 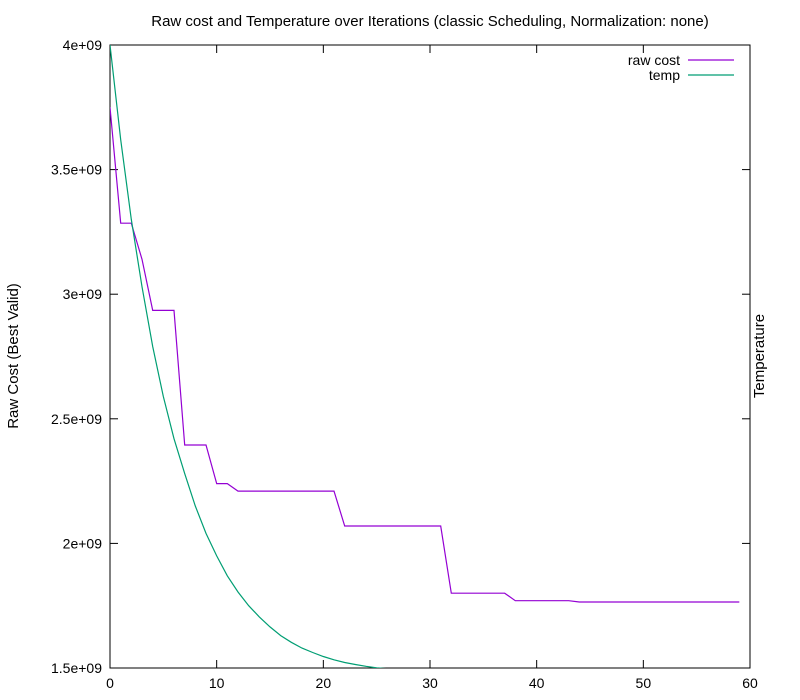 I want to click on y-tick-label: 1.5e+09, so click(x=76, y=668).